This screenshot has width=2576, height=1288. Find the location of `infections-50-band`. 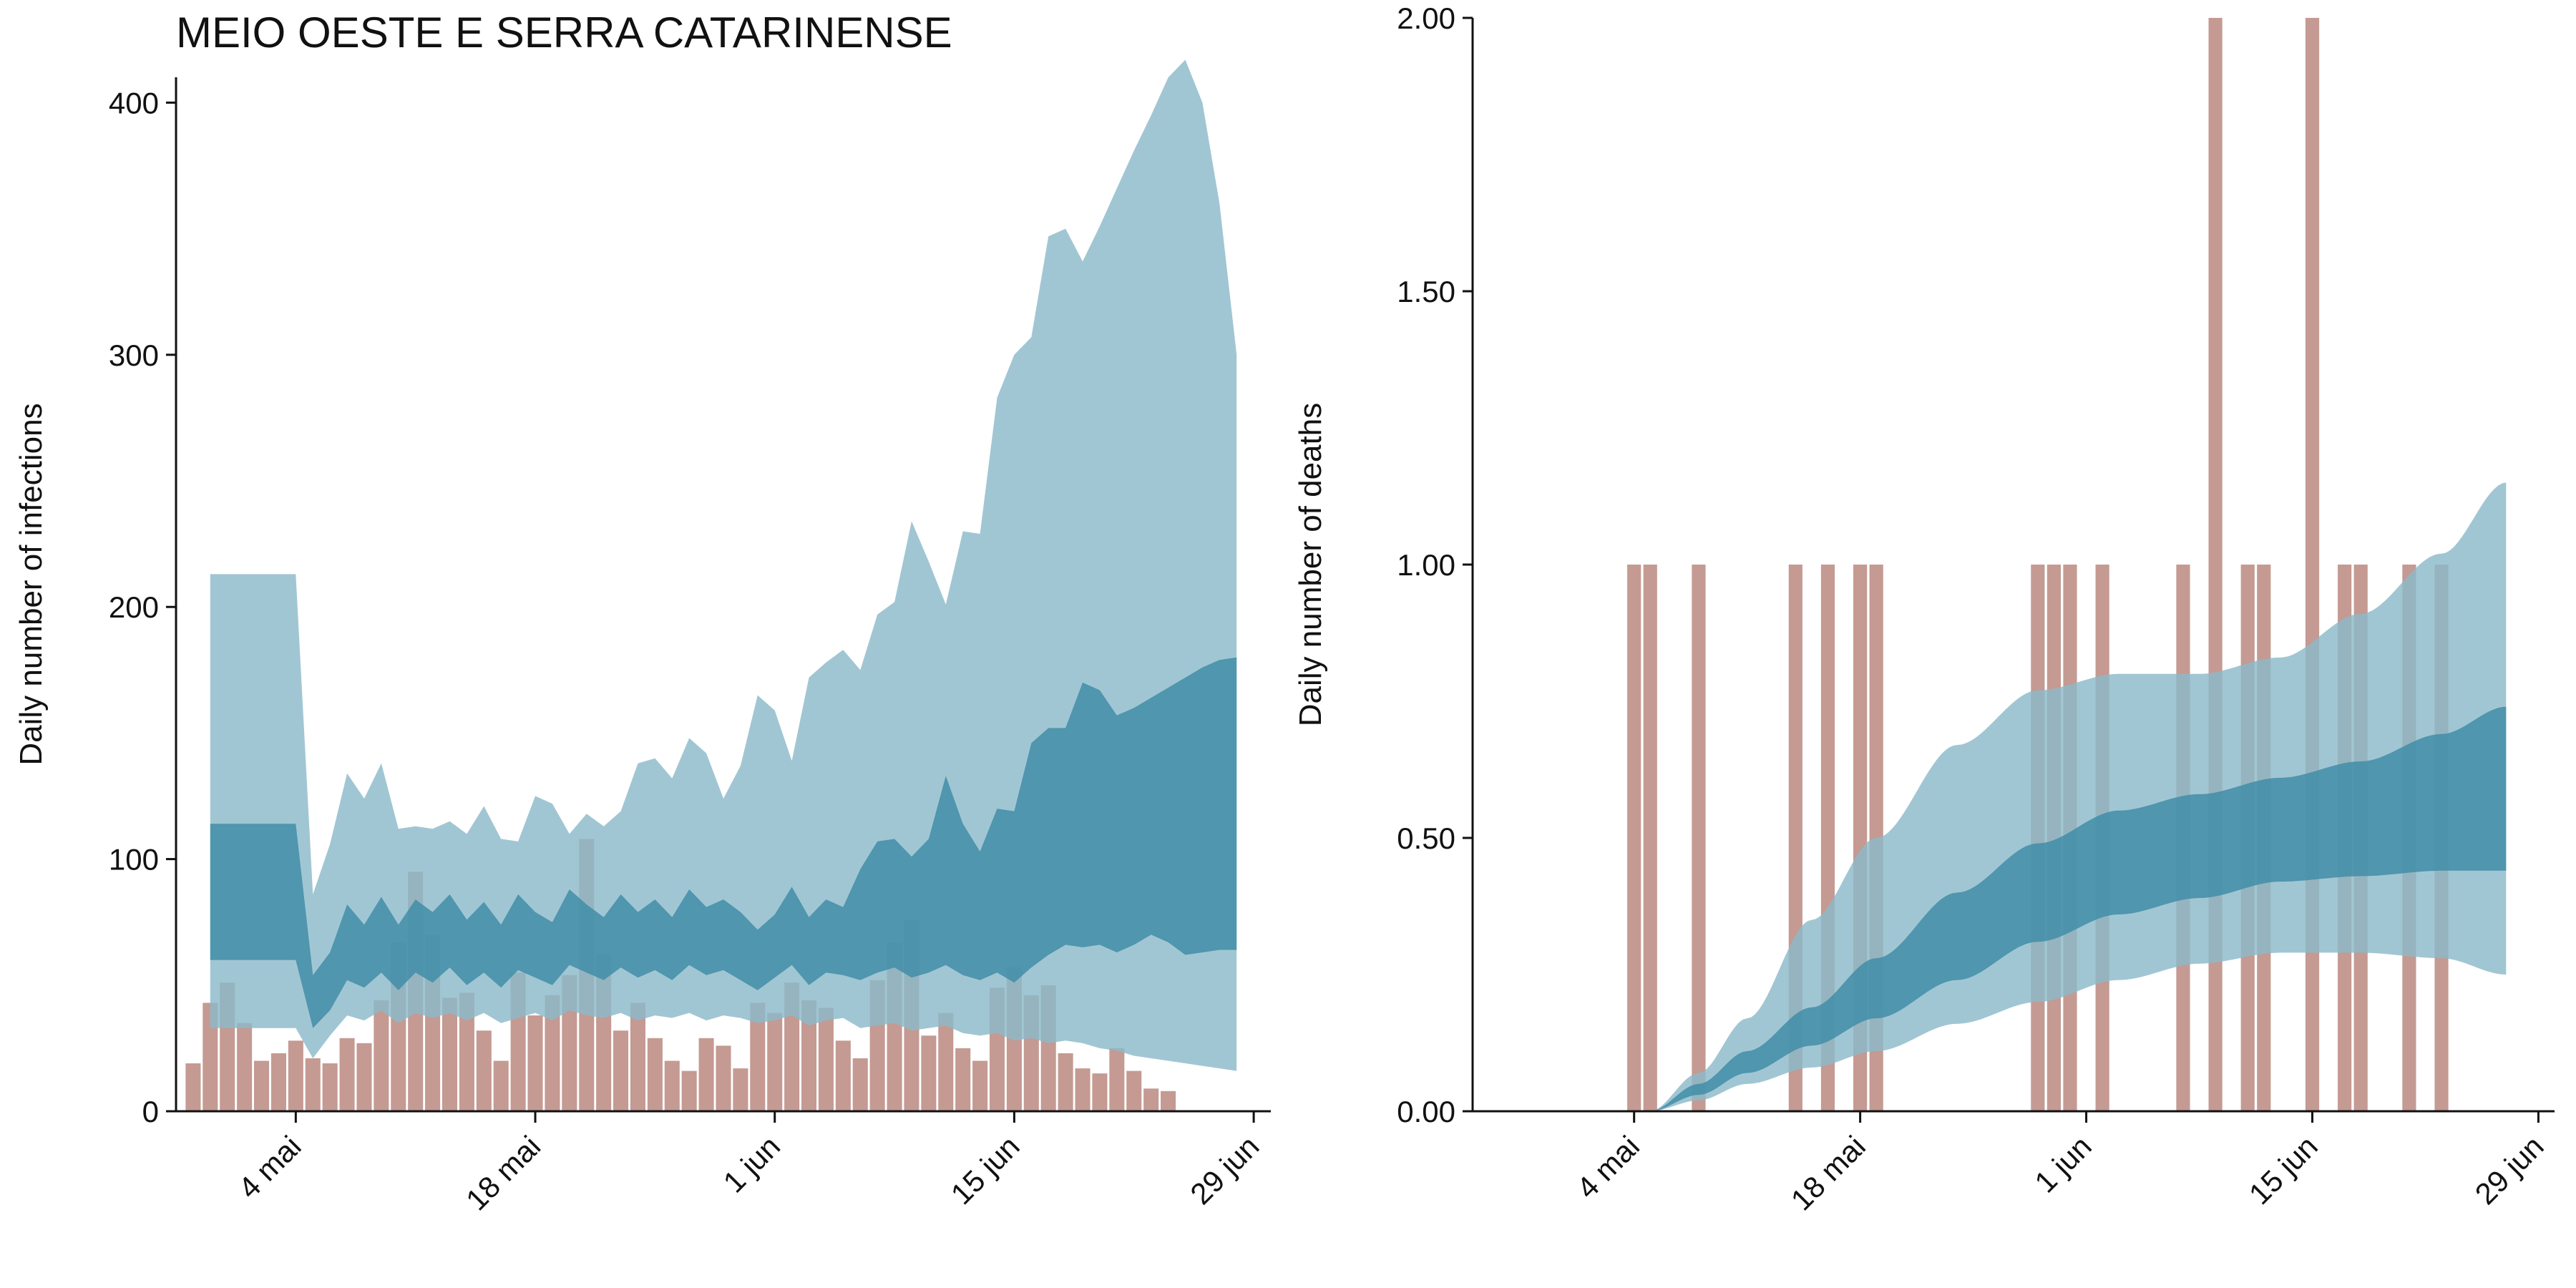

infections-50-band is located at coordinates (723, 842).